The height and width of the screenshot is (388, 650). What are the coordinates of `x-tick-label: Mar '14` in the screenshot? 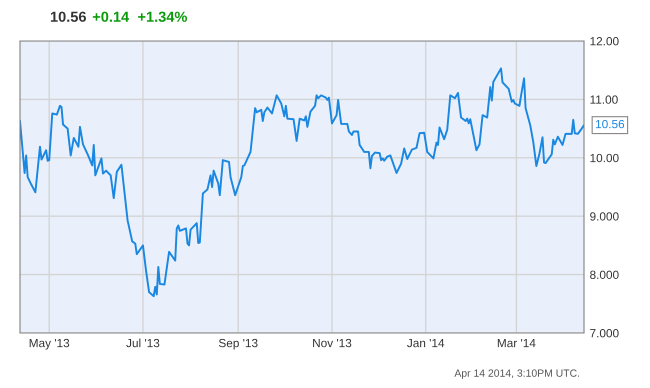 It's located at (517, 343).